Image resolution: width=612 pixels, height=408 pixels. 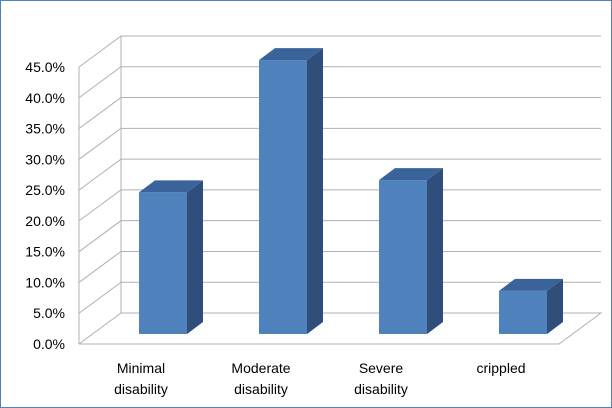 What do you see at coordinates (141, 378) in the screenshot?
I see `x-category-label: Minimal disability` at bounding box center [141, 378].